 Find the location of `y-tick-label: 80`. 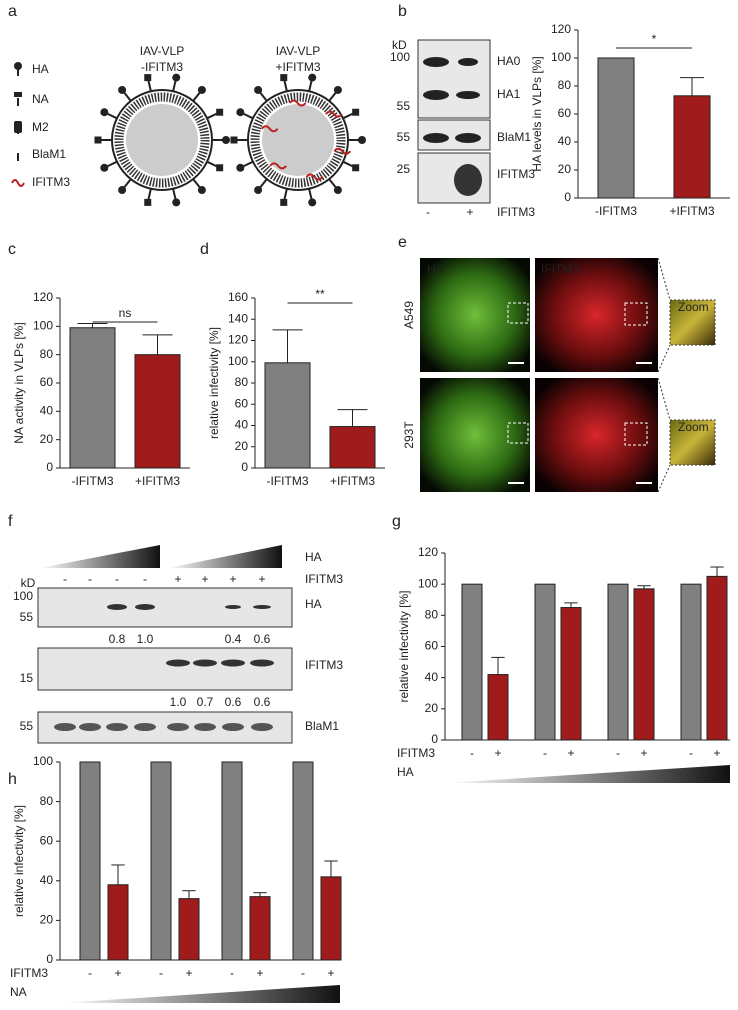

y-tick-label: 80 is located at coordinates (242, 382).